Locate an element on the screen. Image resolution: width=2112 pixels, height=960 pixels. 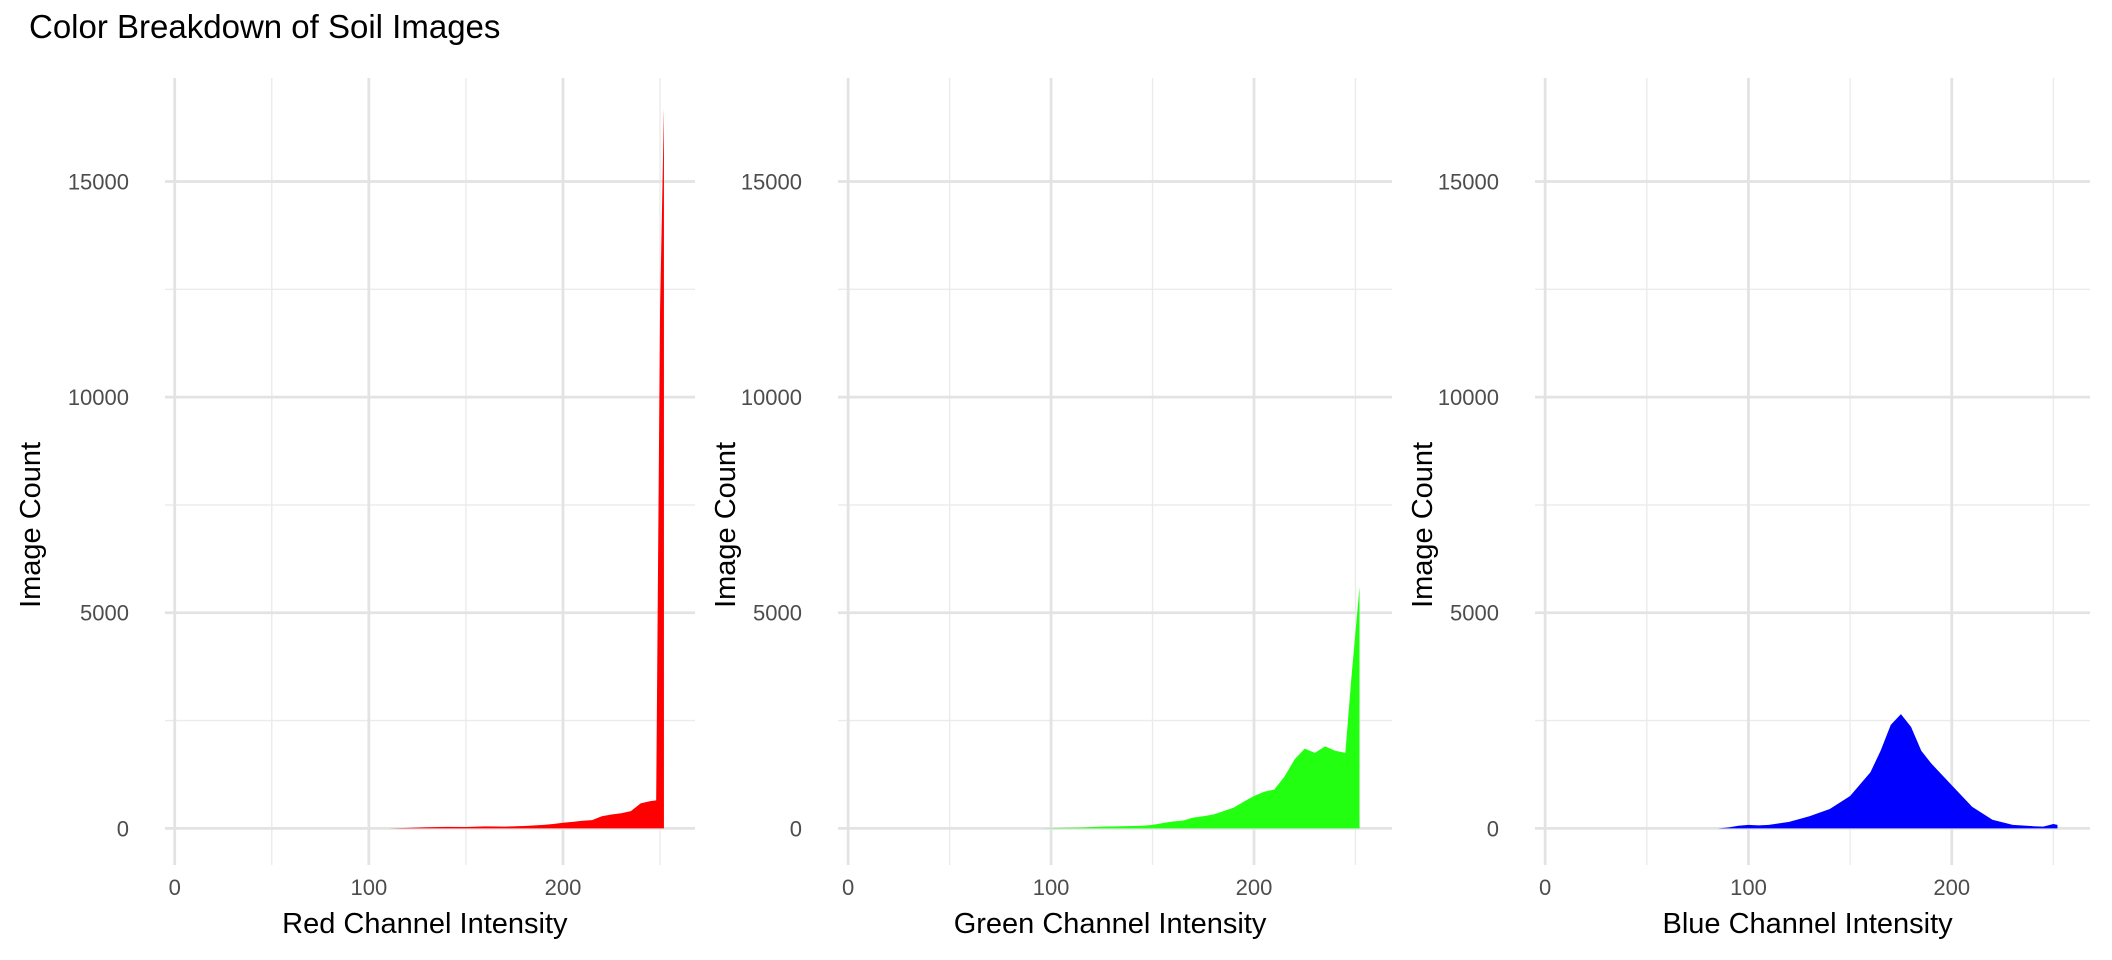
red-y-axis-label: Image Count is located at coordinates (31, 525).